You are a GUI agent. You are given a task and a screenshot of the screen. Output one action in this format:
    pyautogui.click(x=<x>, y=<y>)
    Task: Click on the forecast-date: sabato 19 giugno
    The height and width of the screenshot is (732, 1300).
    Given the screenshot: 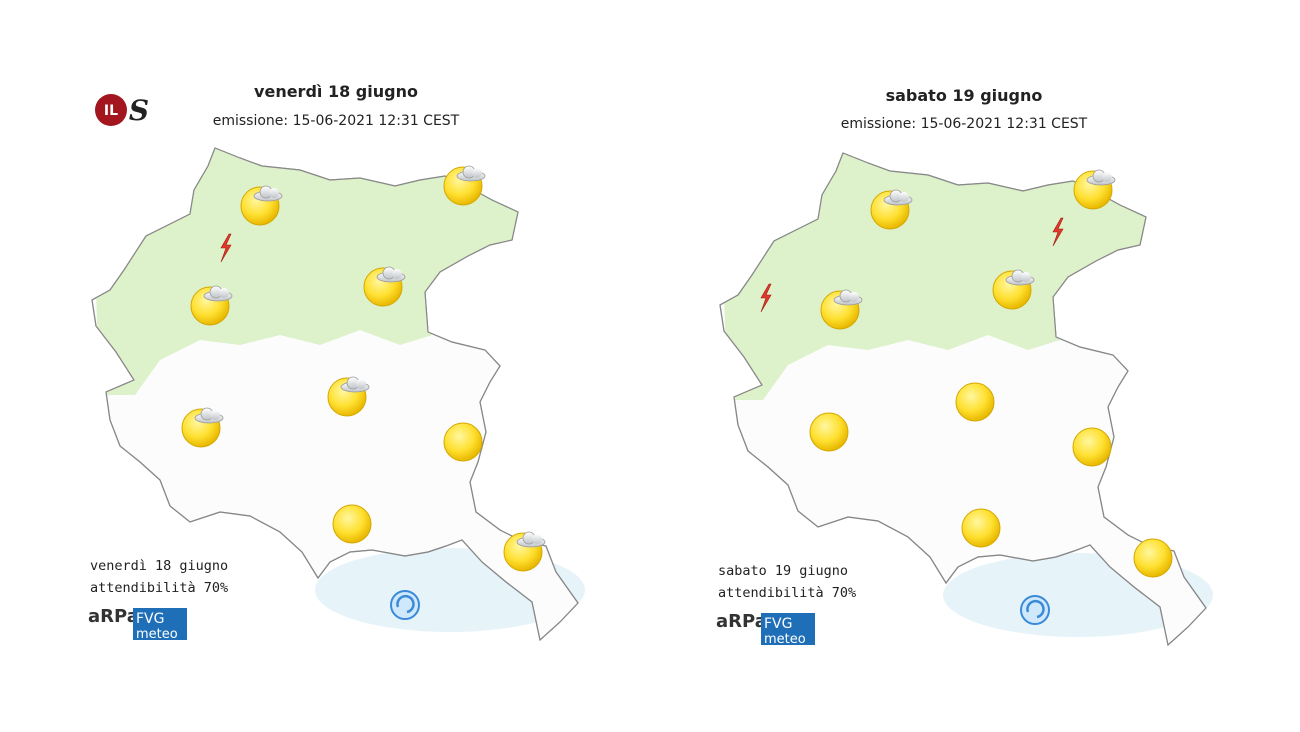 What is the action you would take?
    pyautogui.click(x=783, y=571)
    